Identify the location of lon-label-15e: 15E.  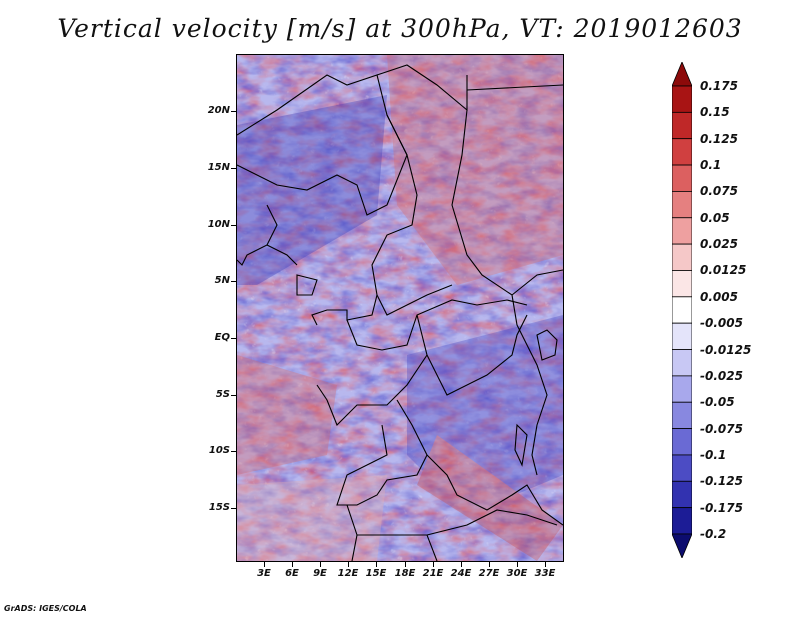
(376, 573).